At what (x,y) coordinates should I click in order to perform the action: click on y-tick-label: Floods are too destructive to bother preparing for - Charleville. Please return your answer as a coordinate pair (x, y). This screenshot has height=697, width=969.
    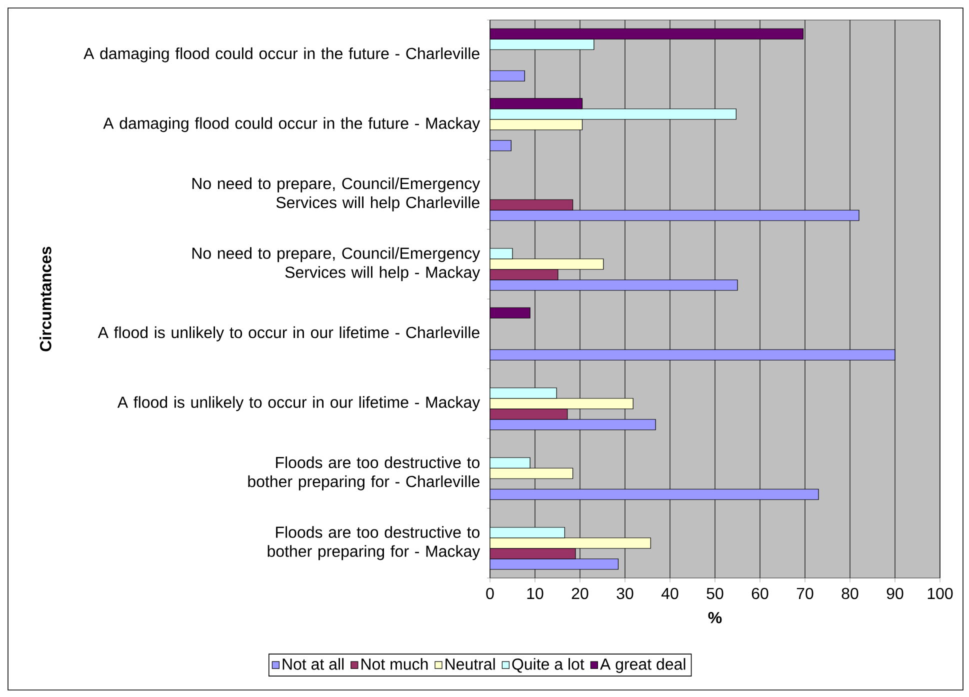
    Looking at the image, I should click on (364, 473).